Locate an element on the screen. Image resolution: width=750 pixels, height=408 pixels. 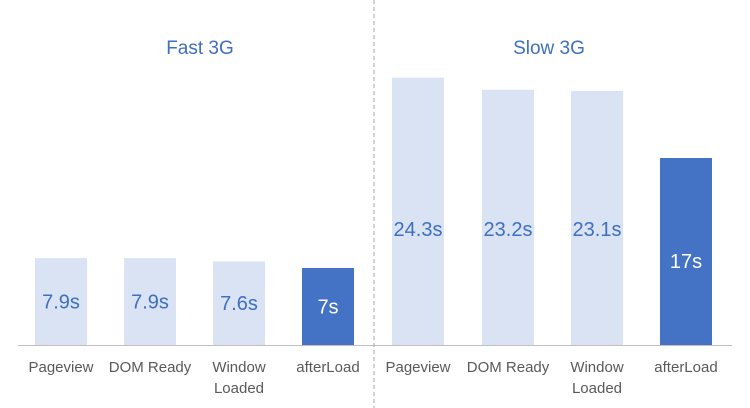
data-label: 24.3s is located at coordinates (418, 230).